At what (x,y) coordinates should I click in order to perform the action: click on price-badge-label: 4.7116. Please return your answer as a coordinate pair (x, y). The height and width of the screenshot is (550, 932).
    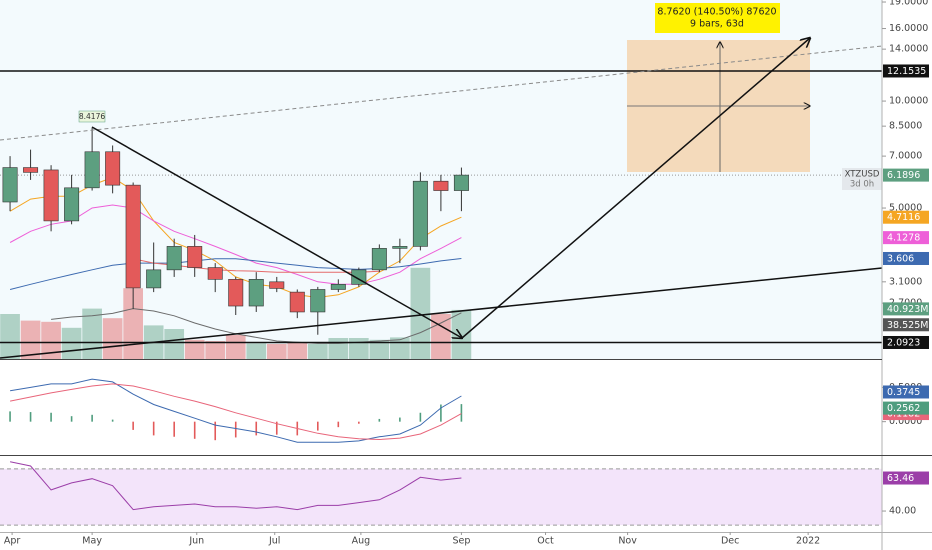
    Looking at the image, I should click on (903, 217).